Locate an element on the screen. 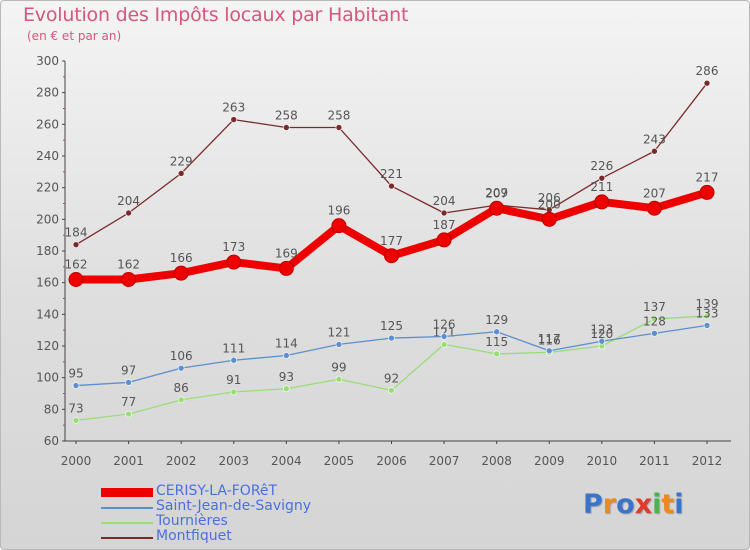  data-label-1: 97 is located at coordinates (128, 370).